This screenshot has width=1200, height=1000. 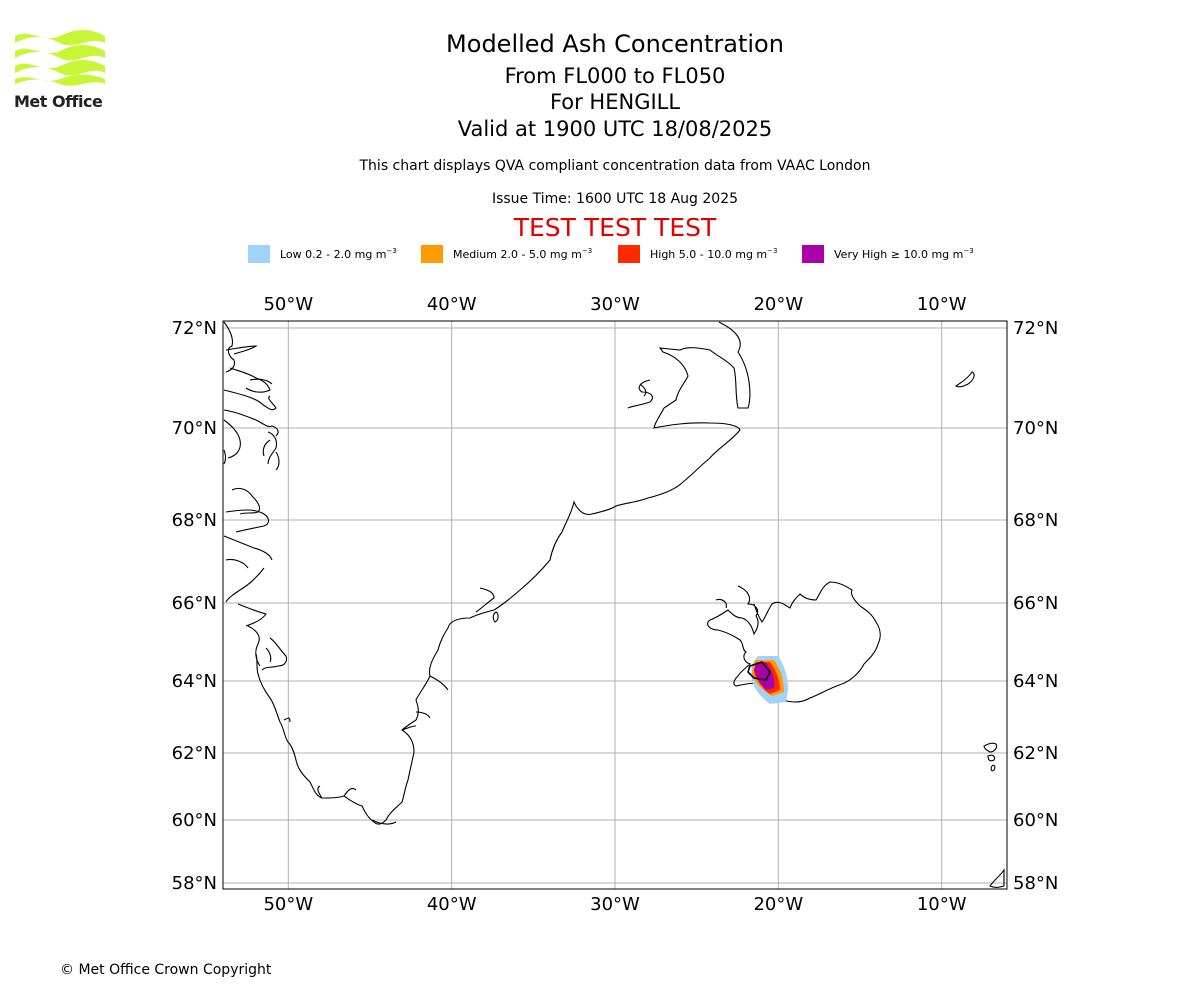 What do you see at coordinates (58, 101) in the screenshot?
I see `logo-text: Met Office` at bounding box center [58, 101].